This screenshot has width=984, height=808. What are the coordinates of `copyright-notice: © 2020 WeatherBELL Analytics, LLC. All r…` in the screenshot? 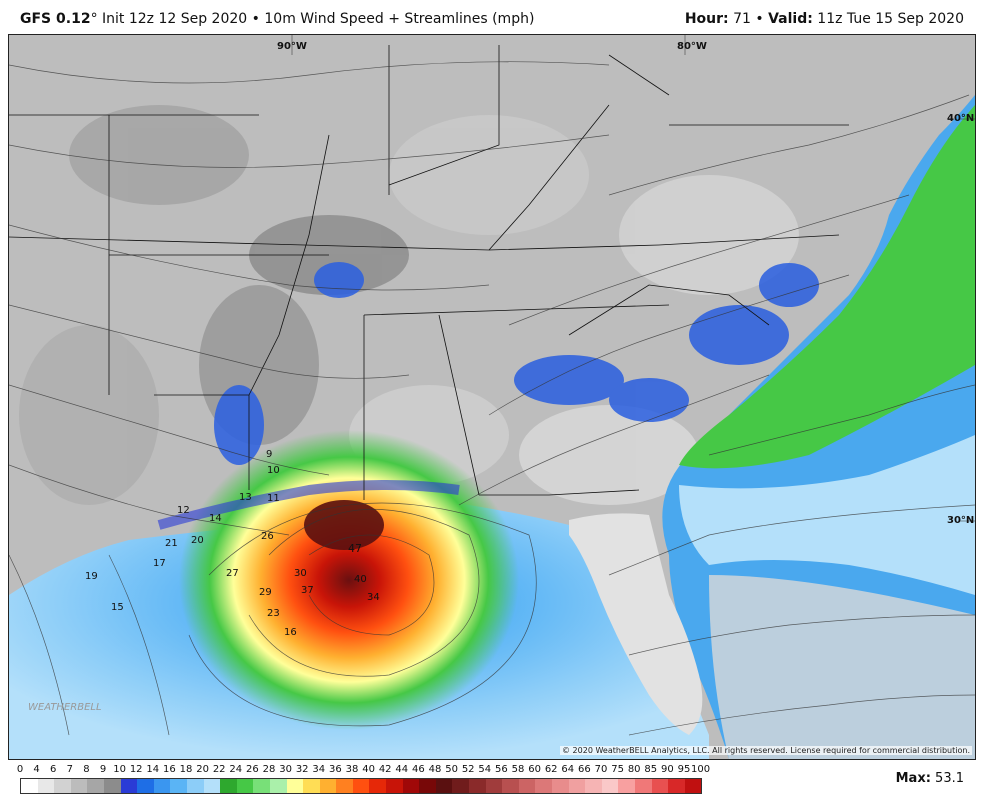 It's located at (766, 750).